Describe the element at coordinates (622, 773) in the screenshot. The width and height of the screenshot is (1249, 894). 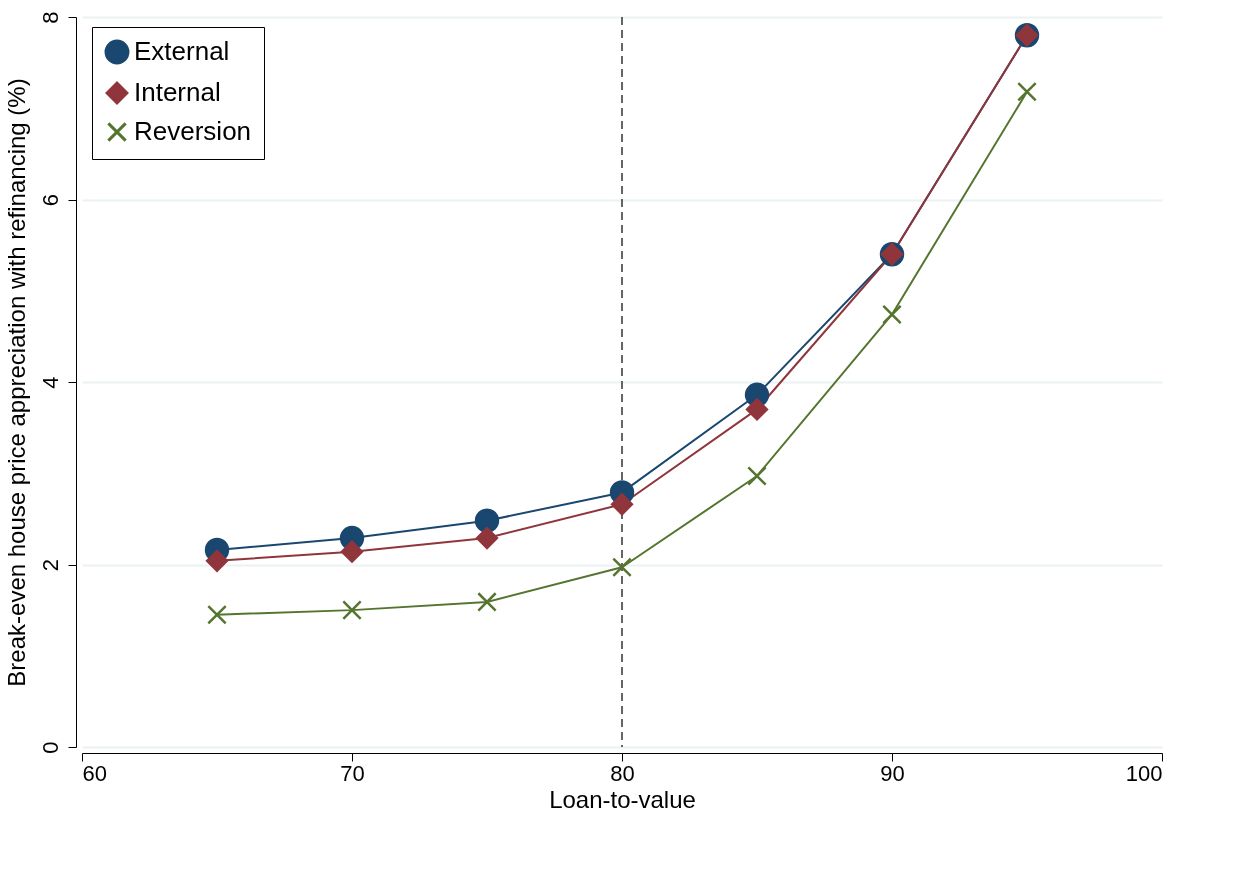
I see `x-tick-label: 80` at that location.